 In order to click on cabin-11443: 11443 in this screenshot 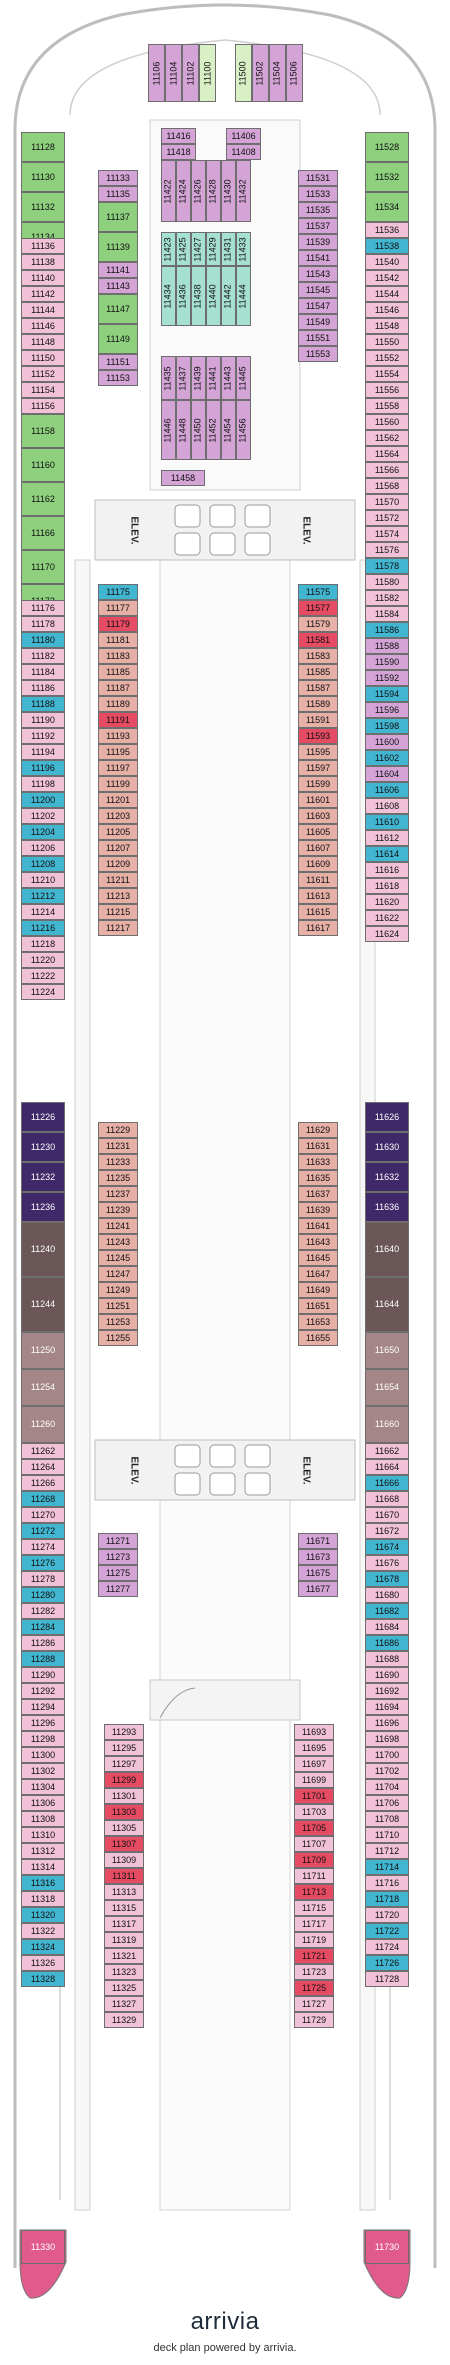, I will do `click(228, 378)`.